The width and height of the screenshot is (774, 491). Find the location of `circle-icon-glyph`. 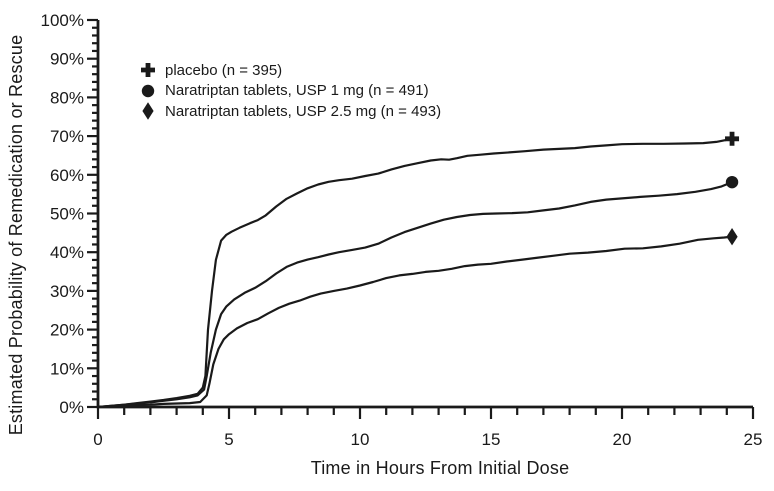

circle-icon-glyph is located at coordinates (148, 90).